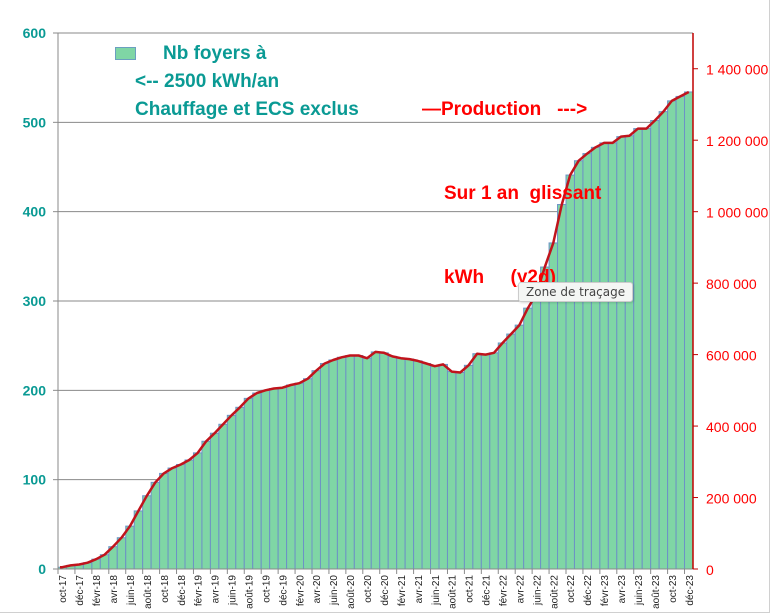 The width and height of the screenshot is (775, 615). I want to click on x-axis-tick-label: oct-17, so click(63, 589).